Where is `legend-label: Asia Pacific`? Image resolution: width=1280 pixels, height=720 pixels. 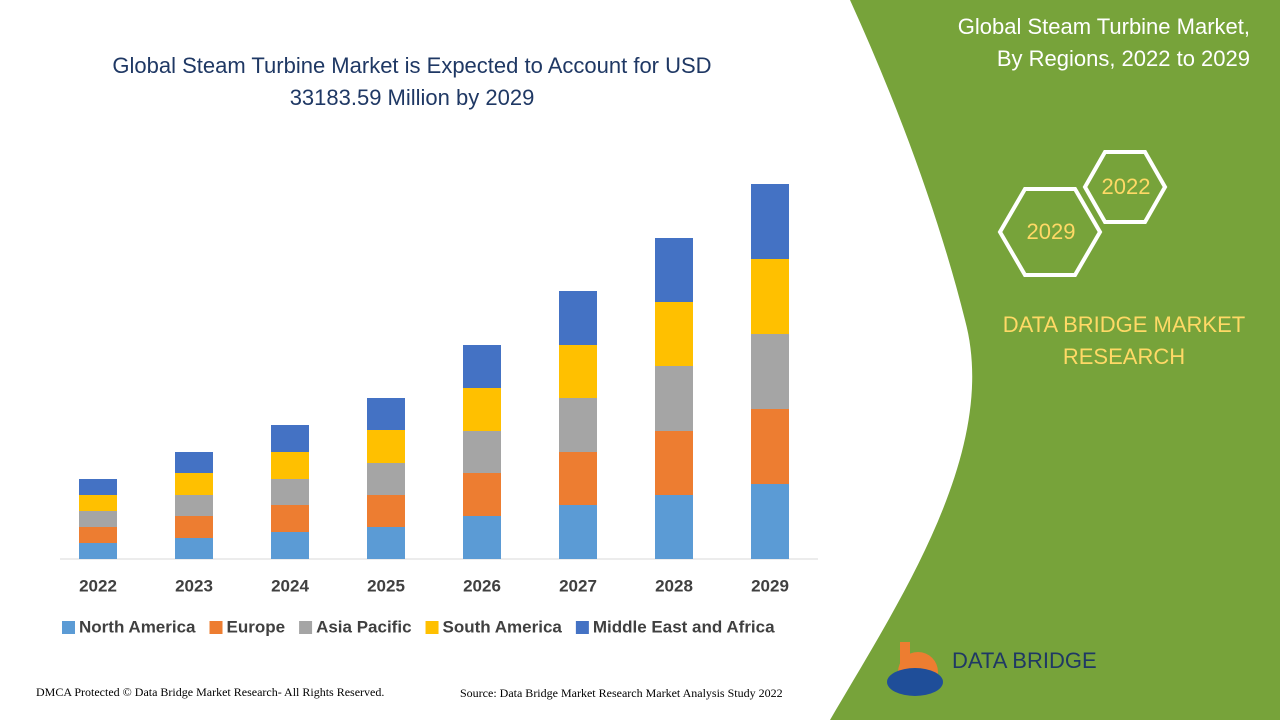
legend-label: Asia Pacific is located at coordinates (363, 626).